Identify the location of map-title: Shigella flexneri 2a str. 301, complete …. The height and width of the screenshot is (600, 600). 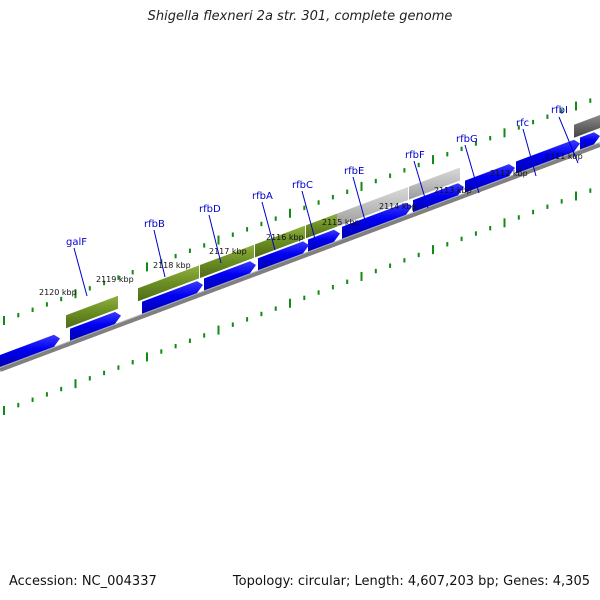
(300, 16).